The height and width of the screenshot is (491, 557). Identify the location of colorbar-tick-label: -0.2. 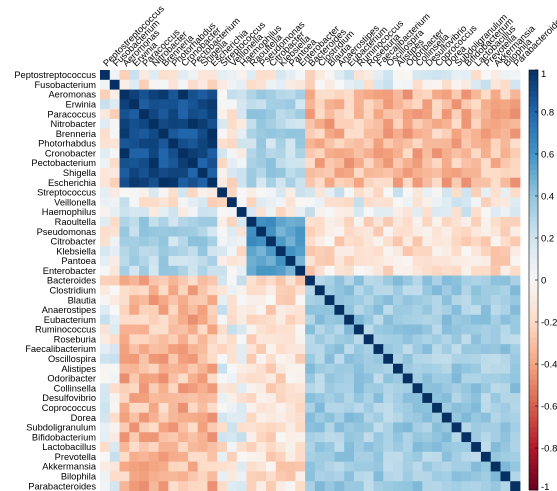
(549, 322).